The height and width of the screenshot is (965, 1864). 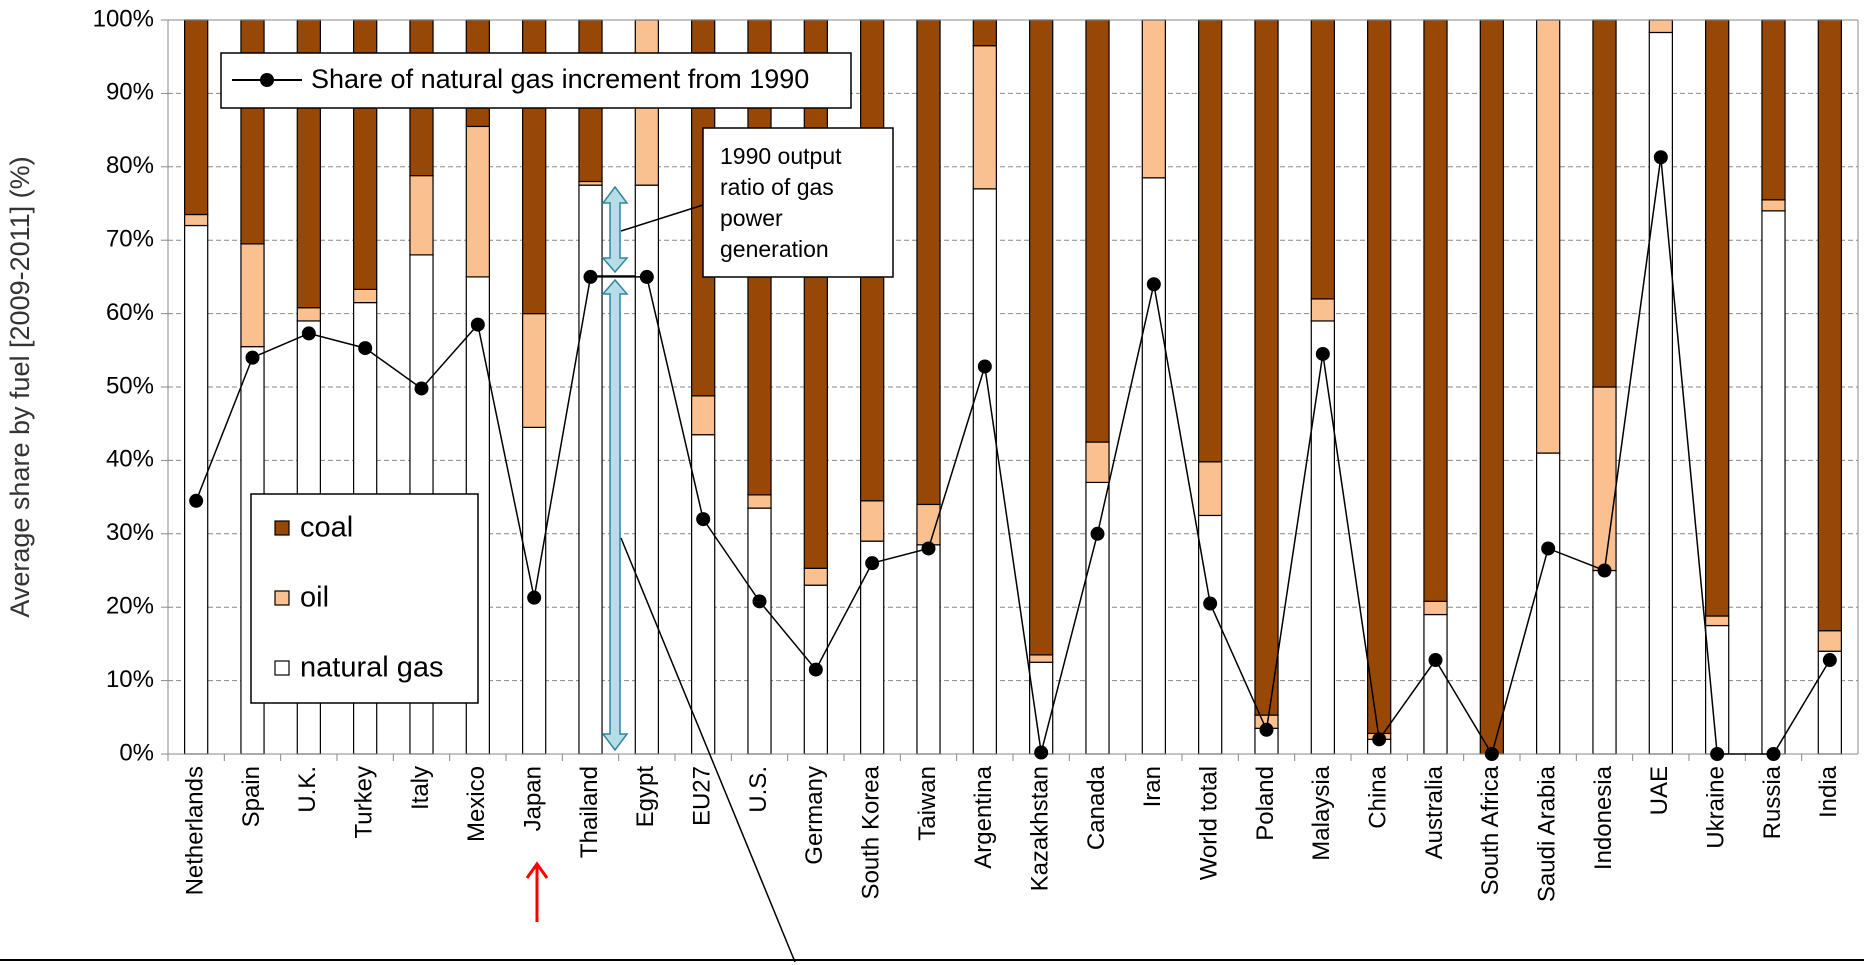 I want to click on x-tick-label: Iran, so click(x=1152, y=786).